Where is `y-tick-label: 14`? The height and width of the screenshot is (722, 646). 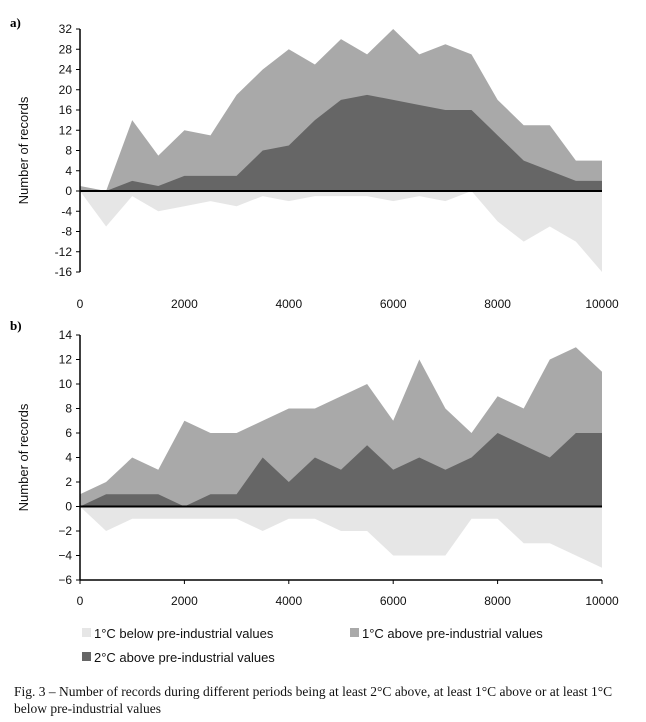 y-tick-label: 14 is located at coordinates (66, 335).